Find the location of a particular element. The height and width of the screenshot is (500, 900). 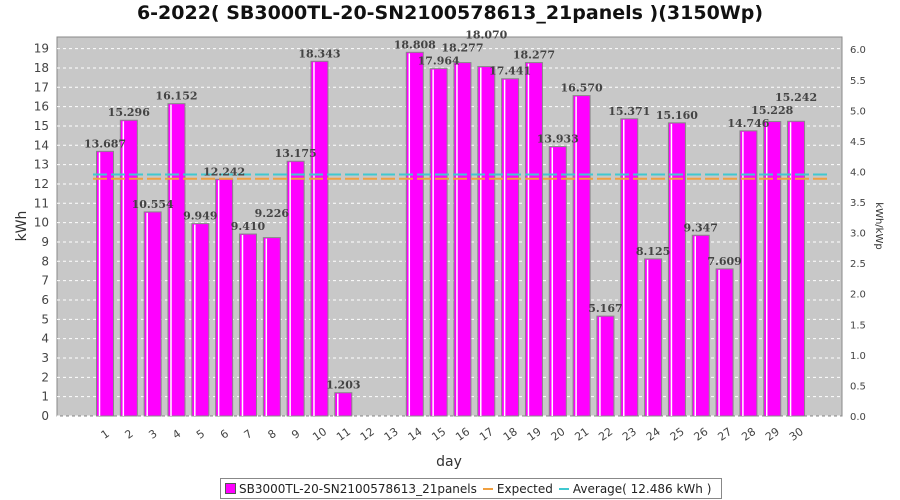

y-tick-label: 18 is located at coordinates (41, 68).